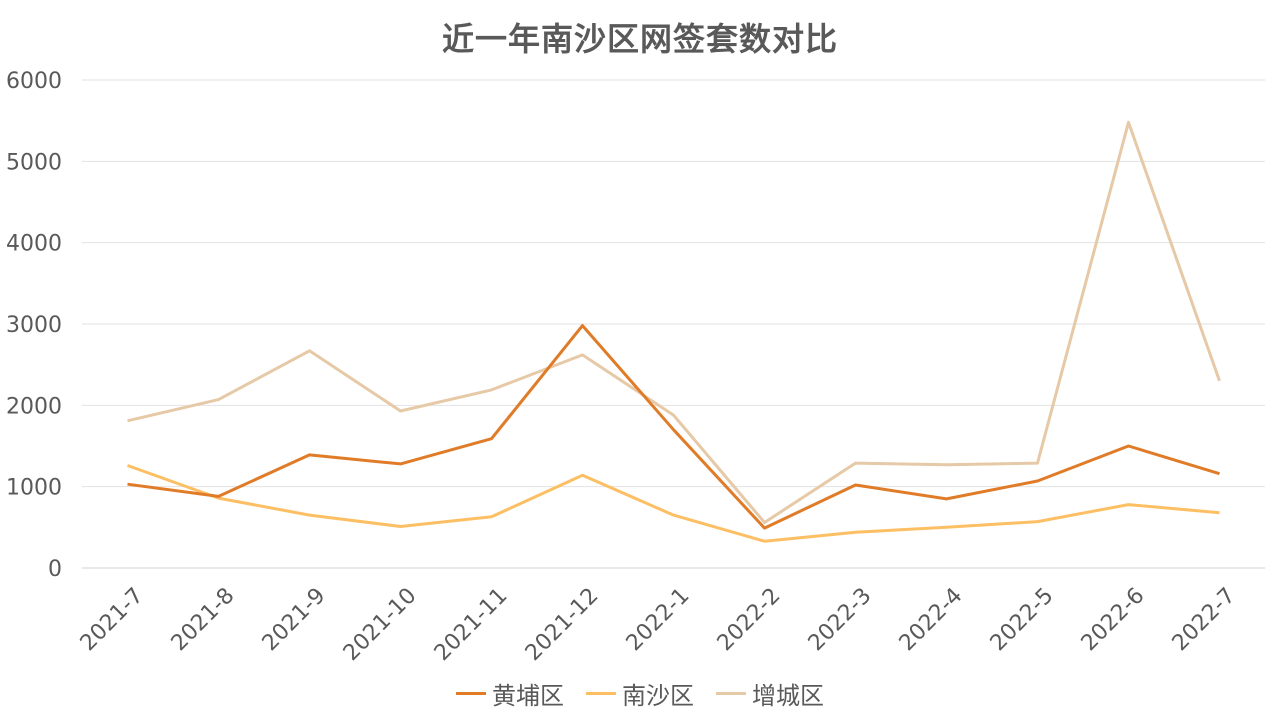 The image size is (1280, 720). What do you see at coordinates (380, 624) in the screenshot?
I see `x-tick-label: 2021-10` at bounding box center [380, 624].